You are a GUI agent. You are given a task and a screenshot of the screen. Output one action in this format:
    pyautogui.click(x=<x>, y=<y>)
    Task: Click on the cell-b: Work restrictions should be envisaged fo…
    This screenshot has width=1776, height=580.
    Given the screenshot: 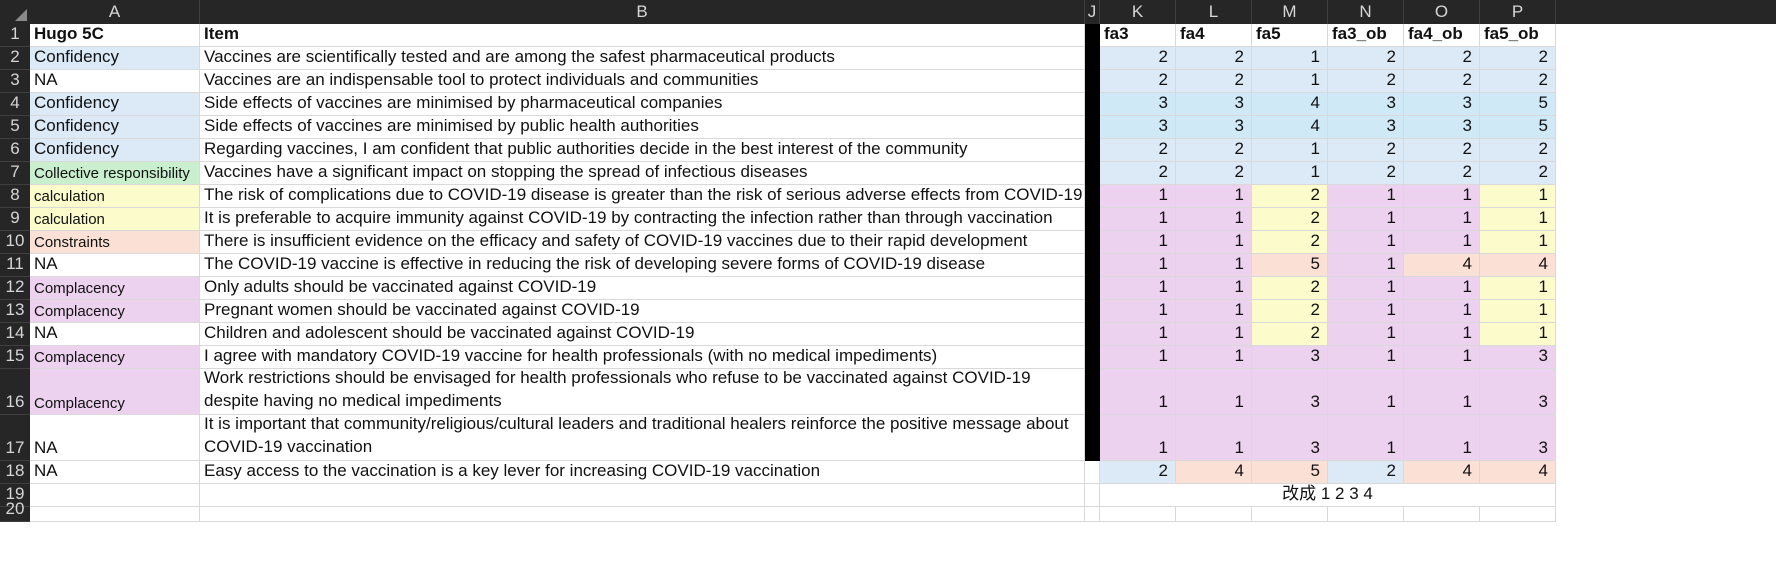 What is the action you would take?
    pyautogui.click(x=642, y=392)
    